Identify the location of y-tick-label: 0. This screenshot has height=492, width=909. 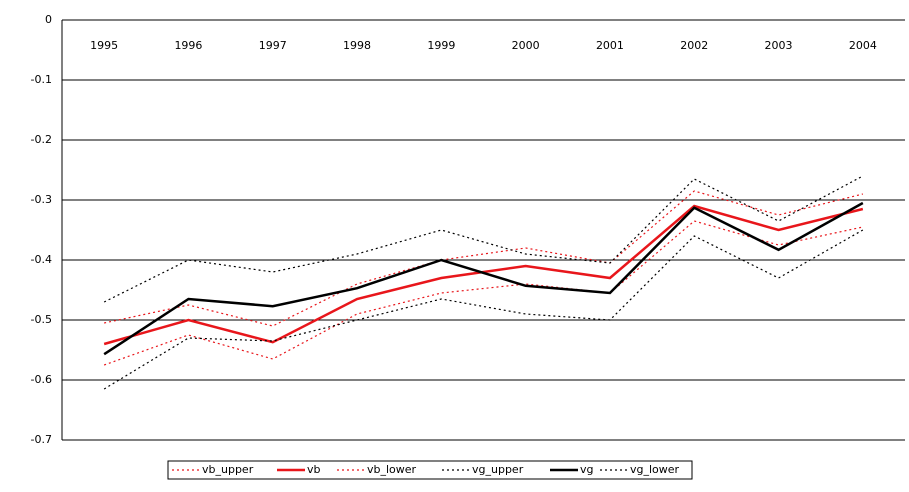
(48, 19).